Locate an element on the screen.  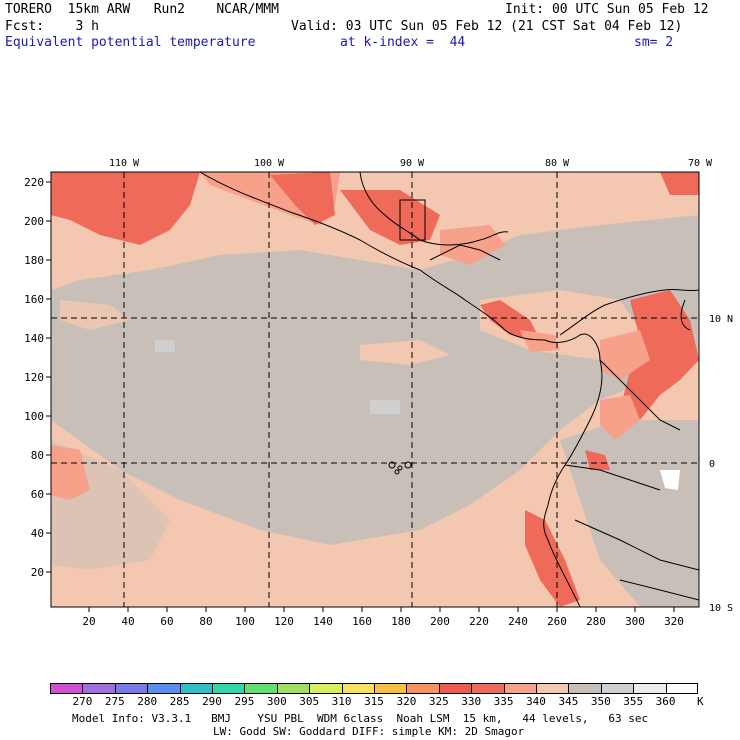
x-tick-label: 80 is located at coordinates (205, 621).